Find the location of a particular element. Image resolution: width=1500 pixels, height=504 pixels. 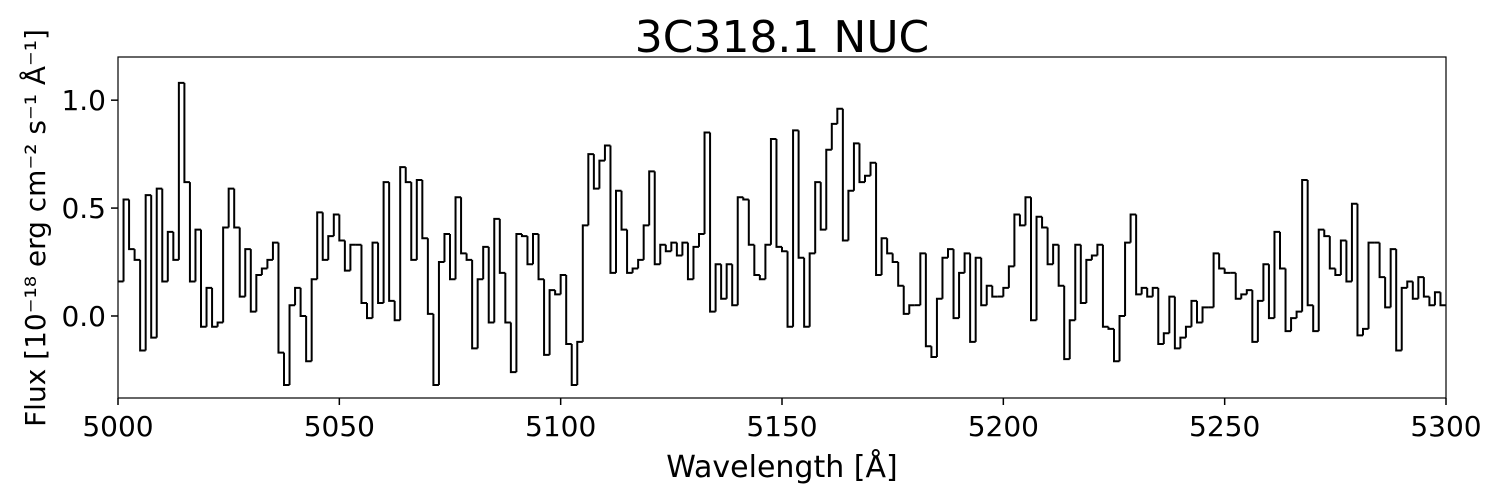

x-tick-label: 5050 is located at coordinates (339, 426).